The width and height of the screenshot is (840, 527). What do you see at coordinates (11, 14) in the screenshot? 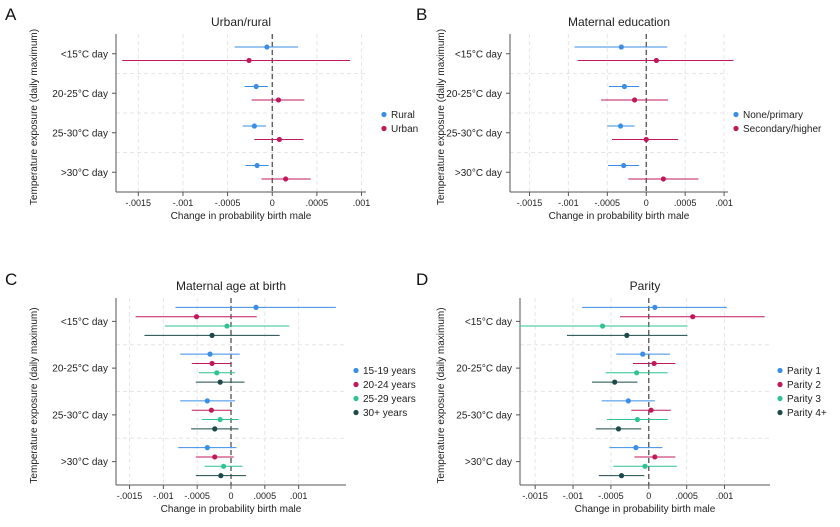
I see `panel-letter: A` at bounding box center [11, 14].